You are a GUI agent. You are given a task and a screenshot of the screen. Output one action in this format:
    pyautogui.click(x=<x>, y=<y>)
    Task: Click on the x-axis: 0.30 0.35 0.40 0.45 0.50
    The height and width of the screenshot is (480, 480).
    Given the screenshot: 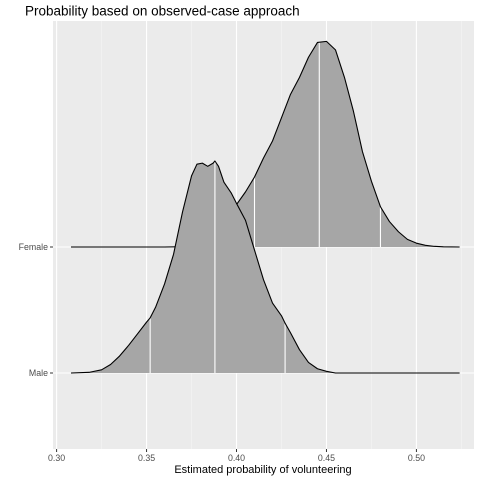 What is the action you would take?
    pyautogui.click(x=236, y=456)
    